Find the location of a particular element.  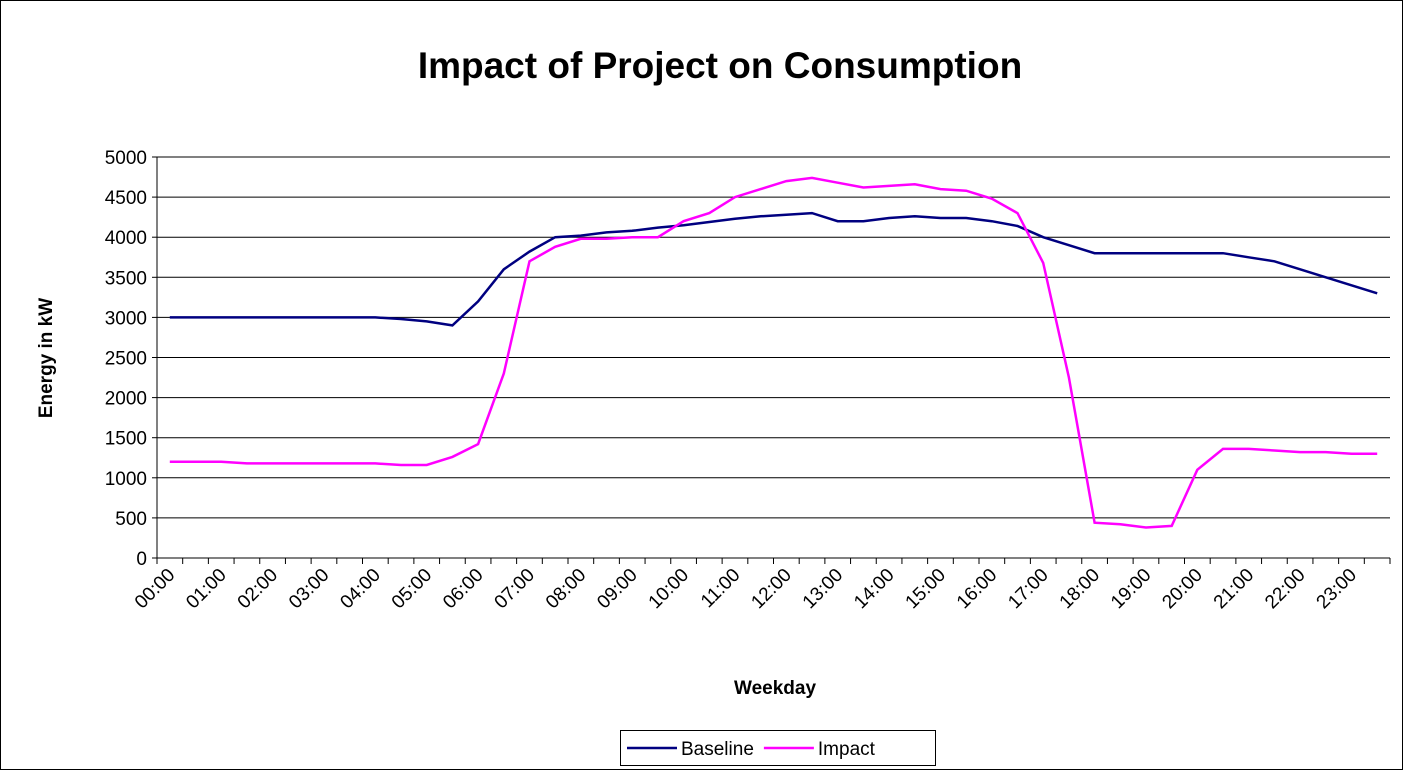

x-axis-label: Weekday is located at coordinates (775, 688).